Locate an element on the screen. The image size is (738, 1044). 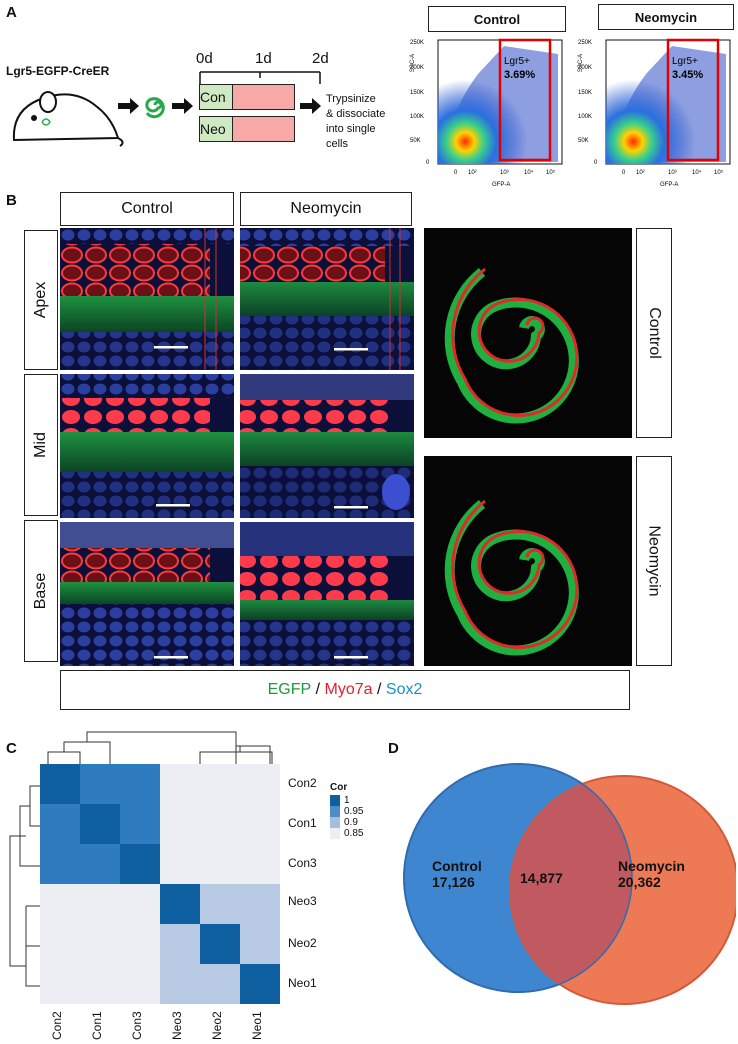
whole-label-neomycin: Neomycin is located at coordinates (654, 561).